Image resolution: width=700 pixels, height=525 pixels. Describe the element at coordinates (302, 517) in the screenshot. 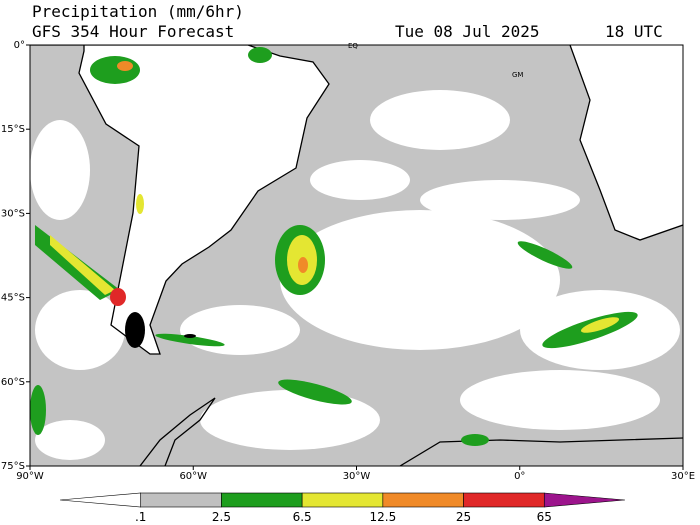

I see `colorbar-label: 6.5` at that location.